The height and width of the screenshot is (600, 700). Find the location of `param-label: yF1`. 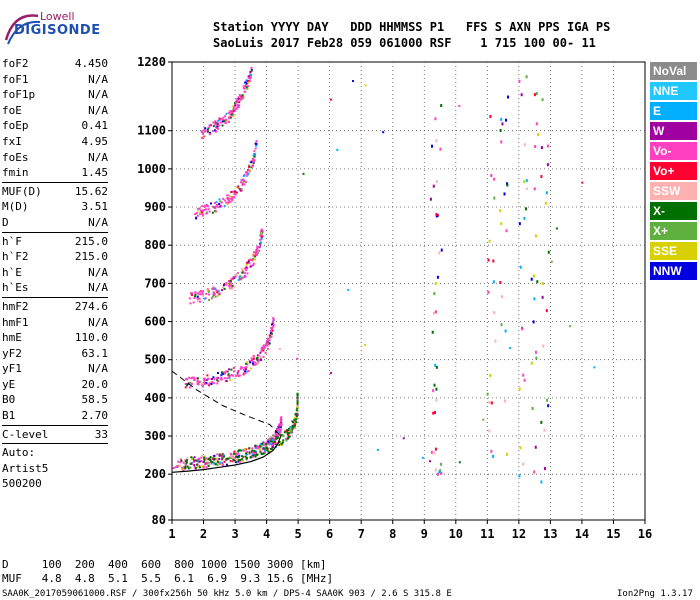

param-label: yF1 is located at coordinates (12, 369).